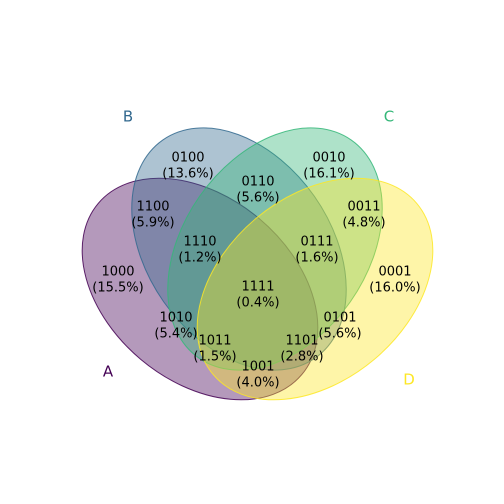 The width and height of the screenshot is (504, 504). I want to click on region-0001: 0001(16.0%), so click(394, 280).